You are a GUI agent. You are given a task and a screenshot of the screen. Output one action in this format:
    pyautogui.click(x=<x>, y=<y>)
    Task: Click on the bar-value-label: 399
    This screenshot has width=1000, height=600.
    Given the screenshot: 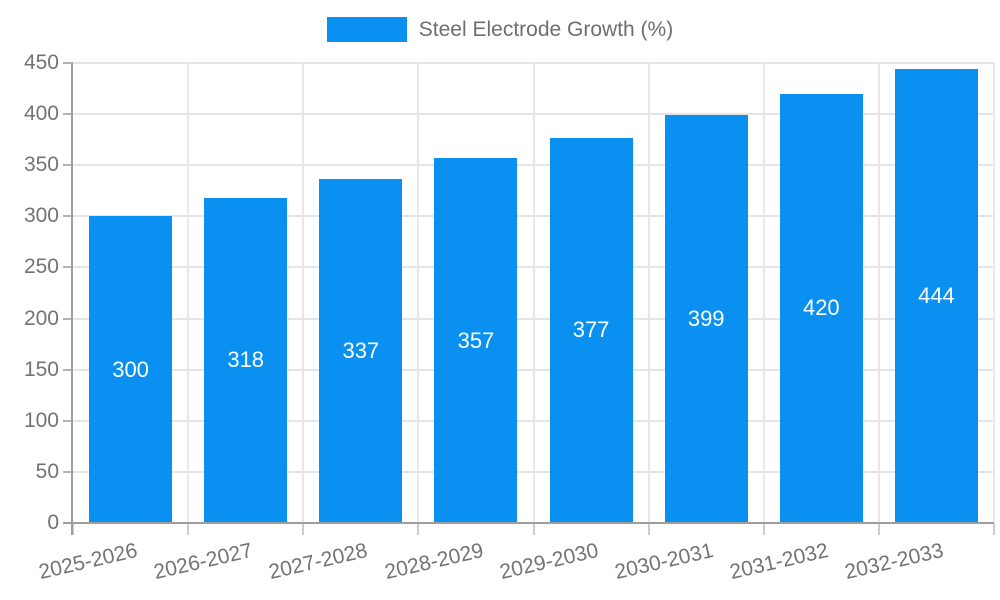 What is the action you would take?
    pyautogui.click(x=706, y=319)
    